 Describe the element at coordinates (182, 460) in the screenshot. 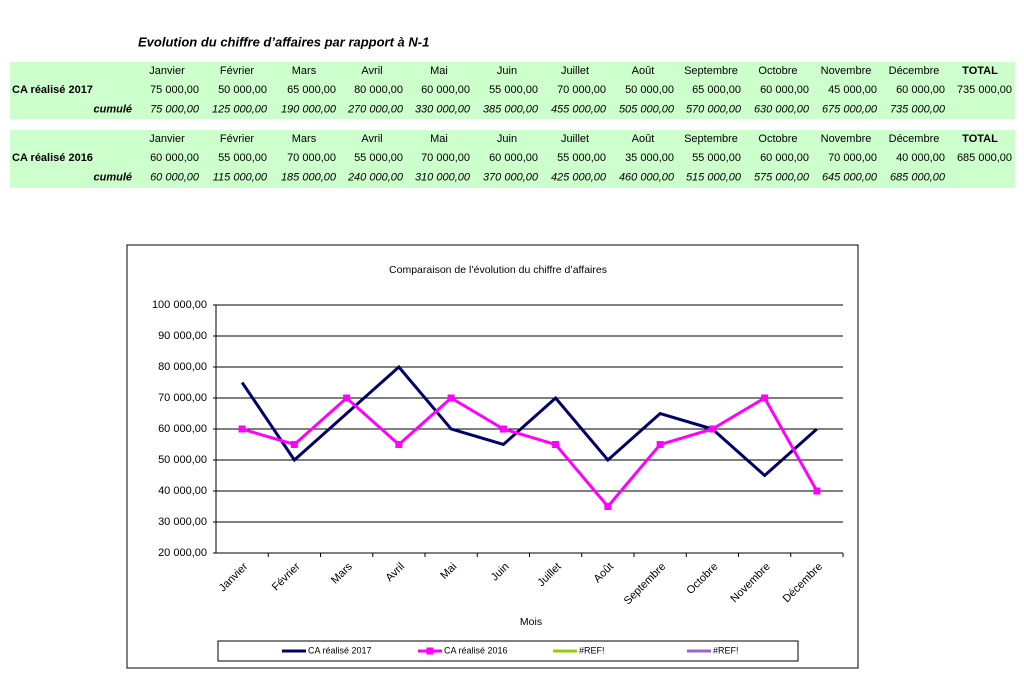

I see `y-tick-label: 50 000,00` at that location.